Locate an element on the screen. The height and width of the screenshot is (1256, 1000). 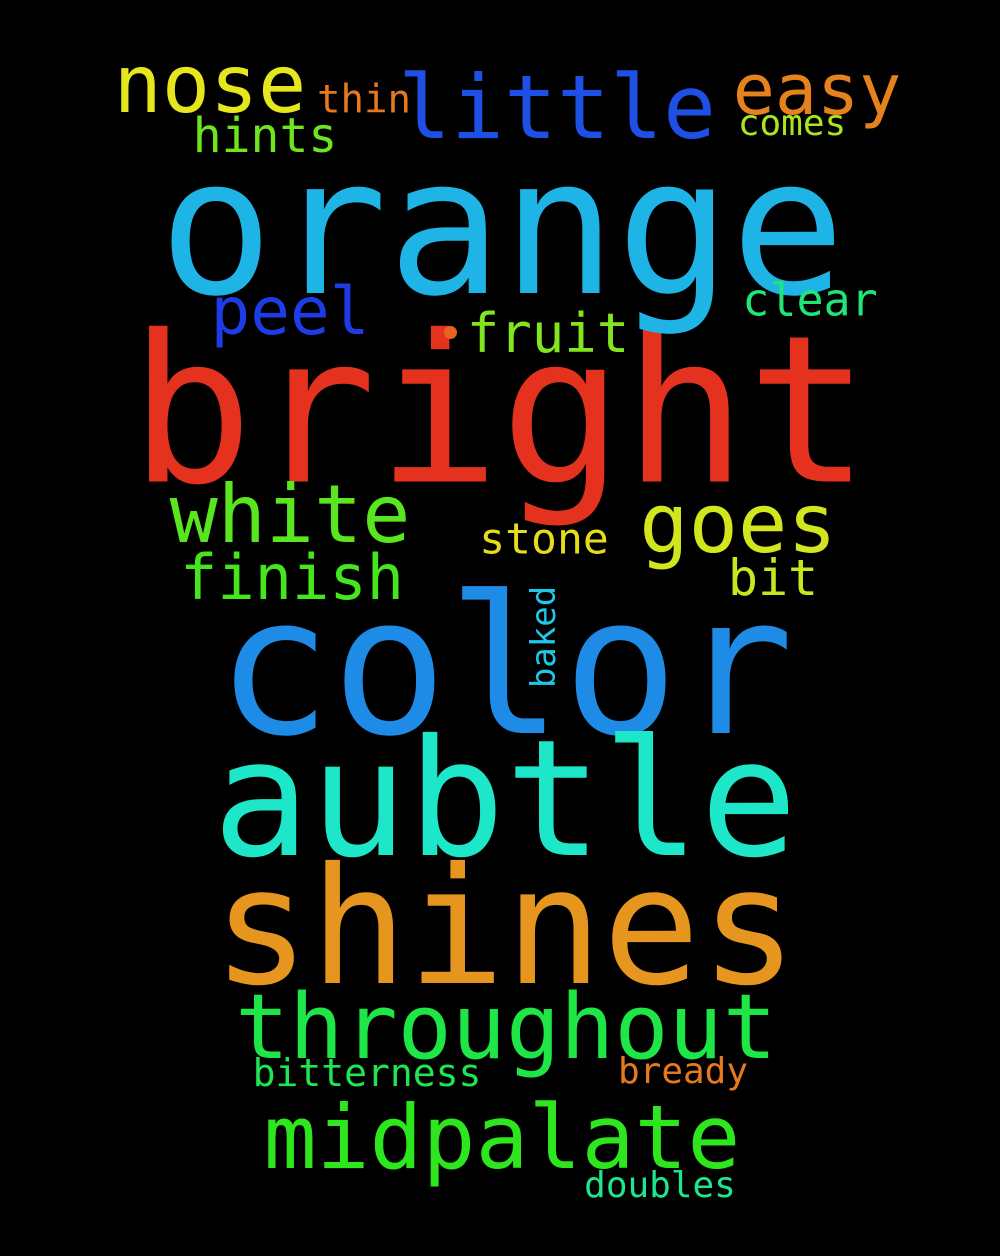
word-goes: goes is located at coordinates (738, 524).